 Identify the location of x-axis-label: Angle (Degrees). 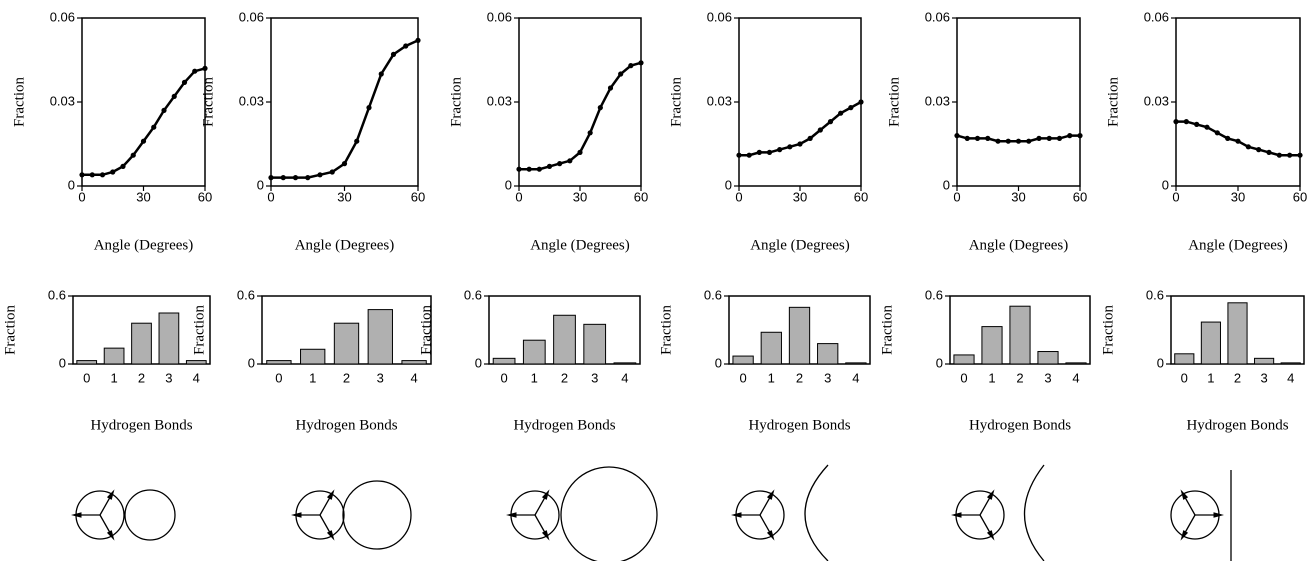
(580, 245).